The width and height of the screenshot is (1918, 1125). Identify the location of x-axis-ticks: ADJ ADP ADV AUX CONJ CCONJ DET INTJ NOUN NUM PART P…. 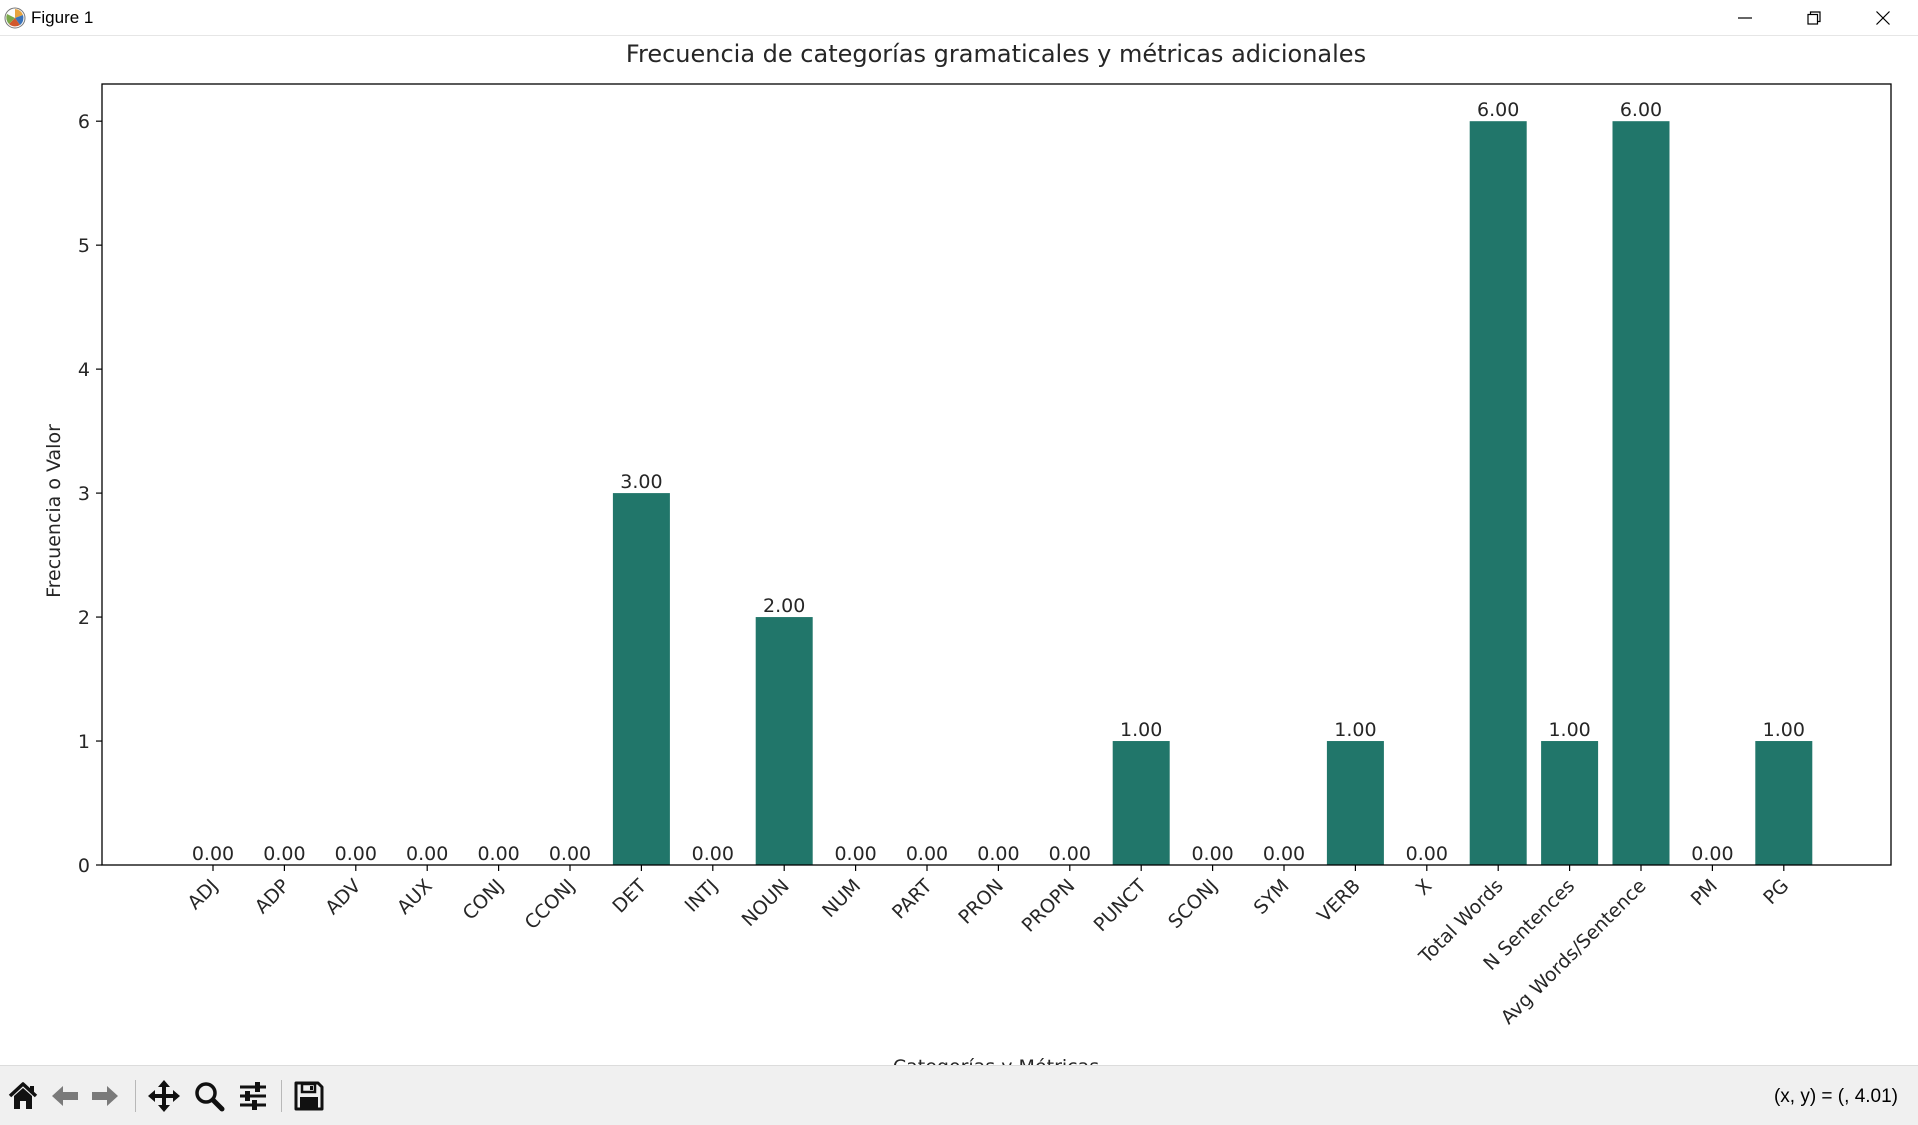
(988, 947).